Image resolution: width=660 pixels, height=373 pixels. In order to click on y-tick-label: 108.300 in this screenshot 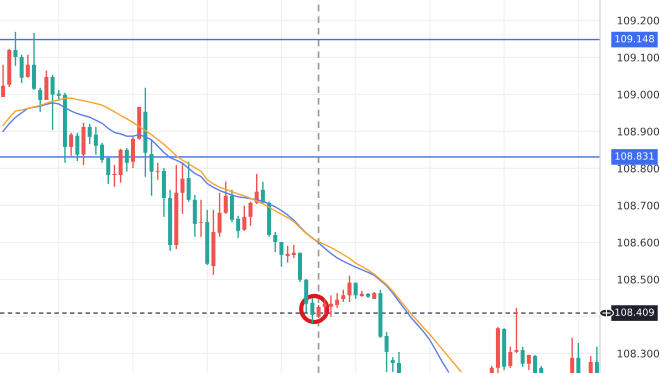, I will do `click(639, 354)`.